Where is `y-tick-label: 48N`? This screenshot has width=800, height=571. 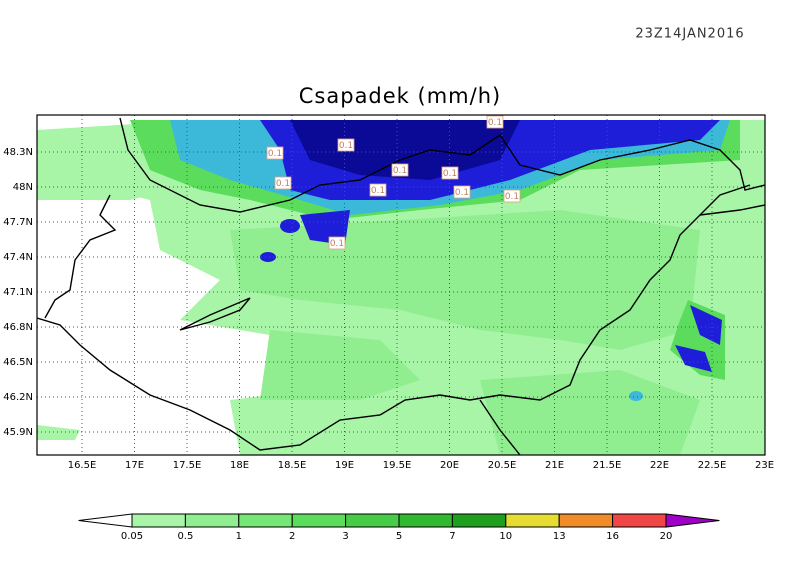
y-tick-label: 48N is located at coordinates (23, 187).